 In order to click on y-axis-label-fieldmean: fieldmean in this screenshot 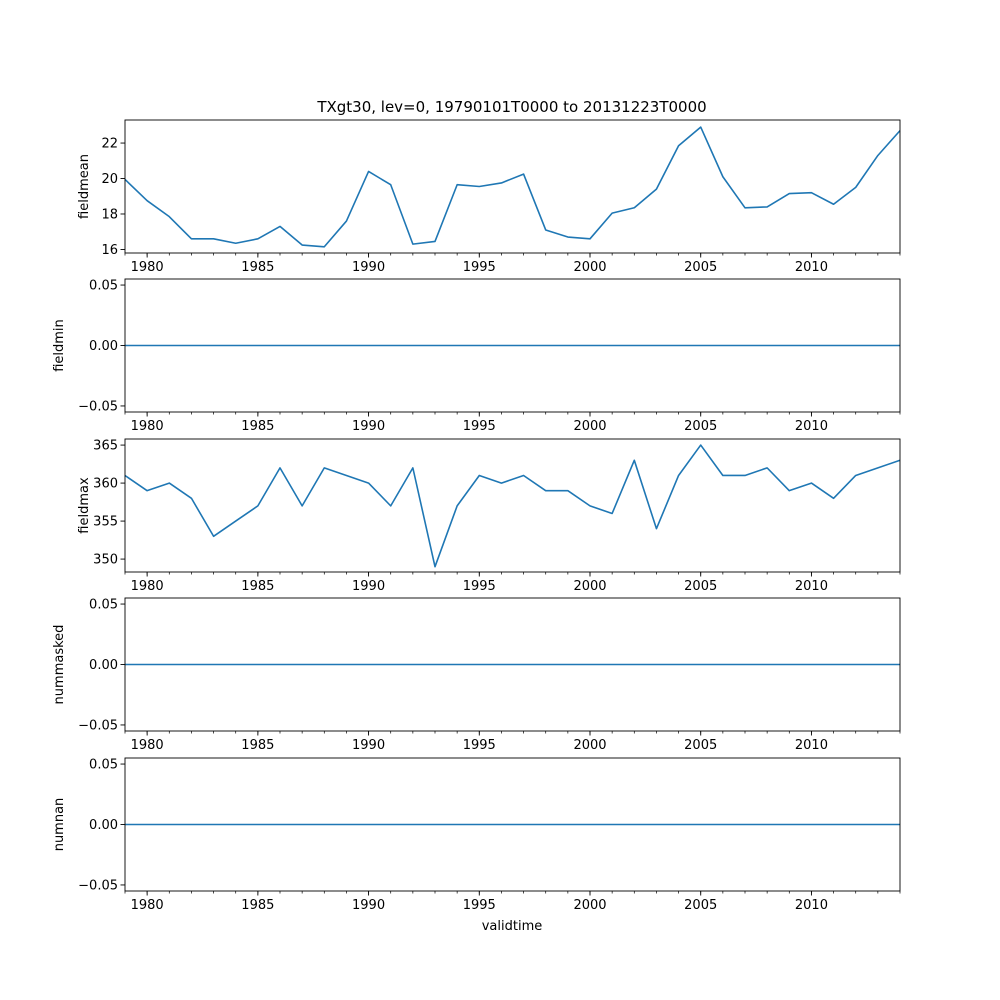, I will do `click(84, 186)`.